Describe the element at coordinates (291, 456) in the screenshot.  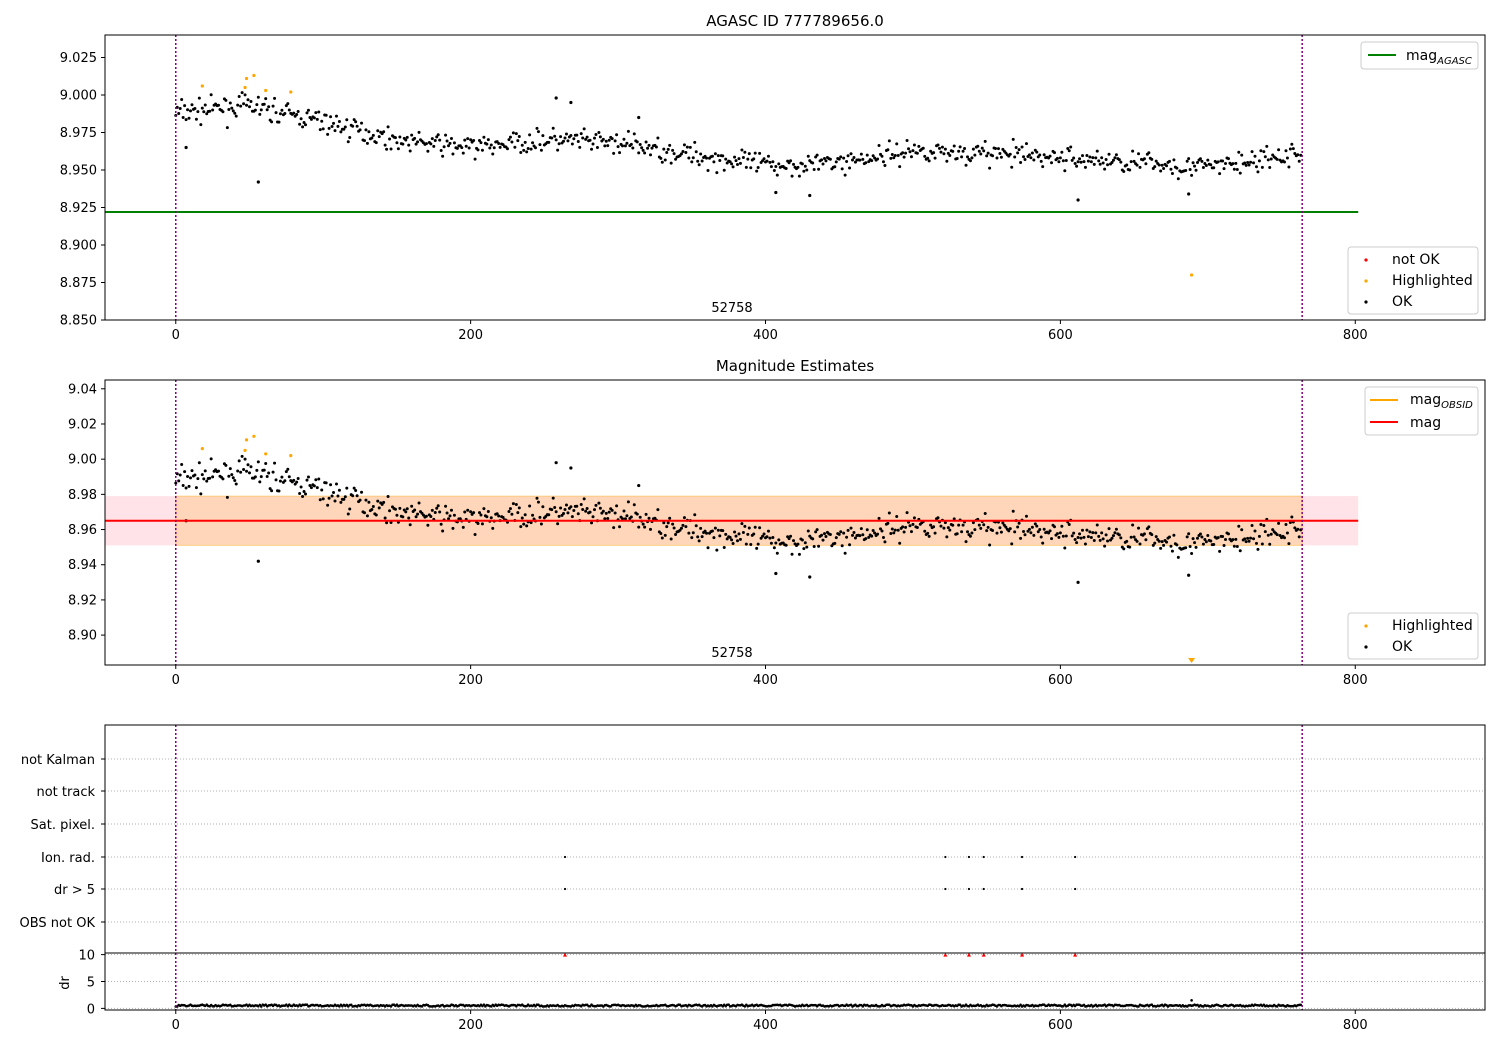
I see `highlighted-point` at that location.